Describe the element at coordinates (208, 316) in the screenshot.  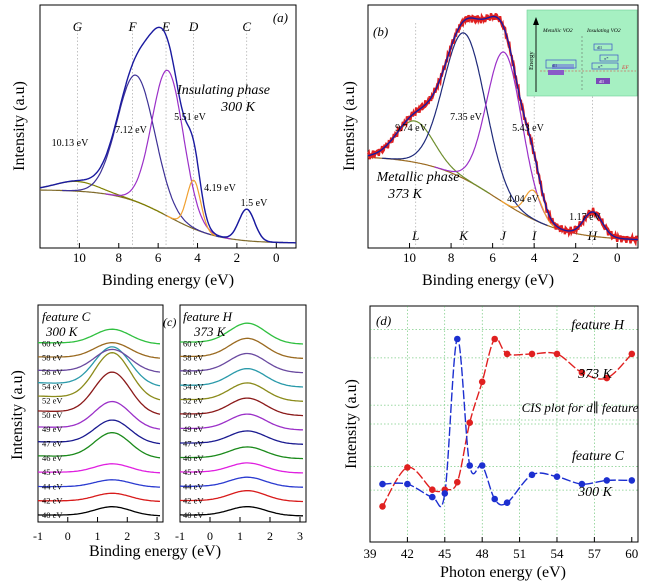
I see `panel-c-feature-h-title: feature H` at that location.